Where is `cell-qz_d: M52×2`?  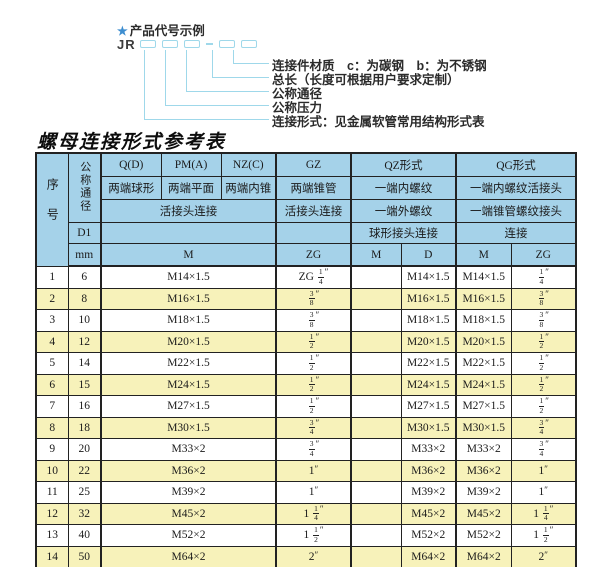
cell-qz_d: M52×2 is located at coordinates (428, 535).